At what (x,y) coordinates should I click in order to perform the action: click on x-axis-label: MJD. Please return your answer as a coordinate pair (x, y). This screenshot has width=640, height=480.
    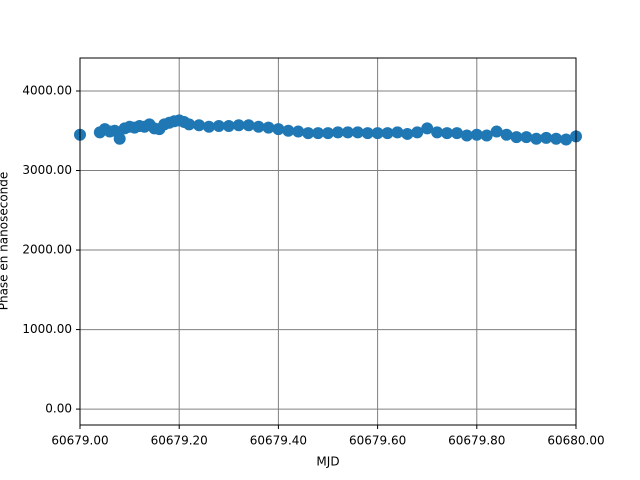
    Looking at the image, I should click on (327, 462).